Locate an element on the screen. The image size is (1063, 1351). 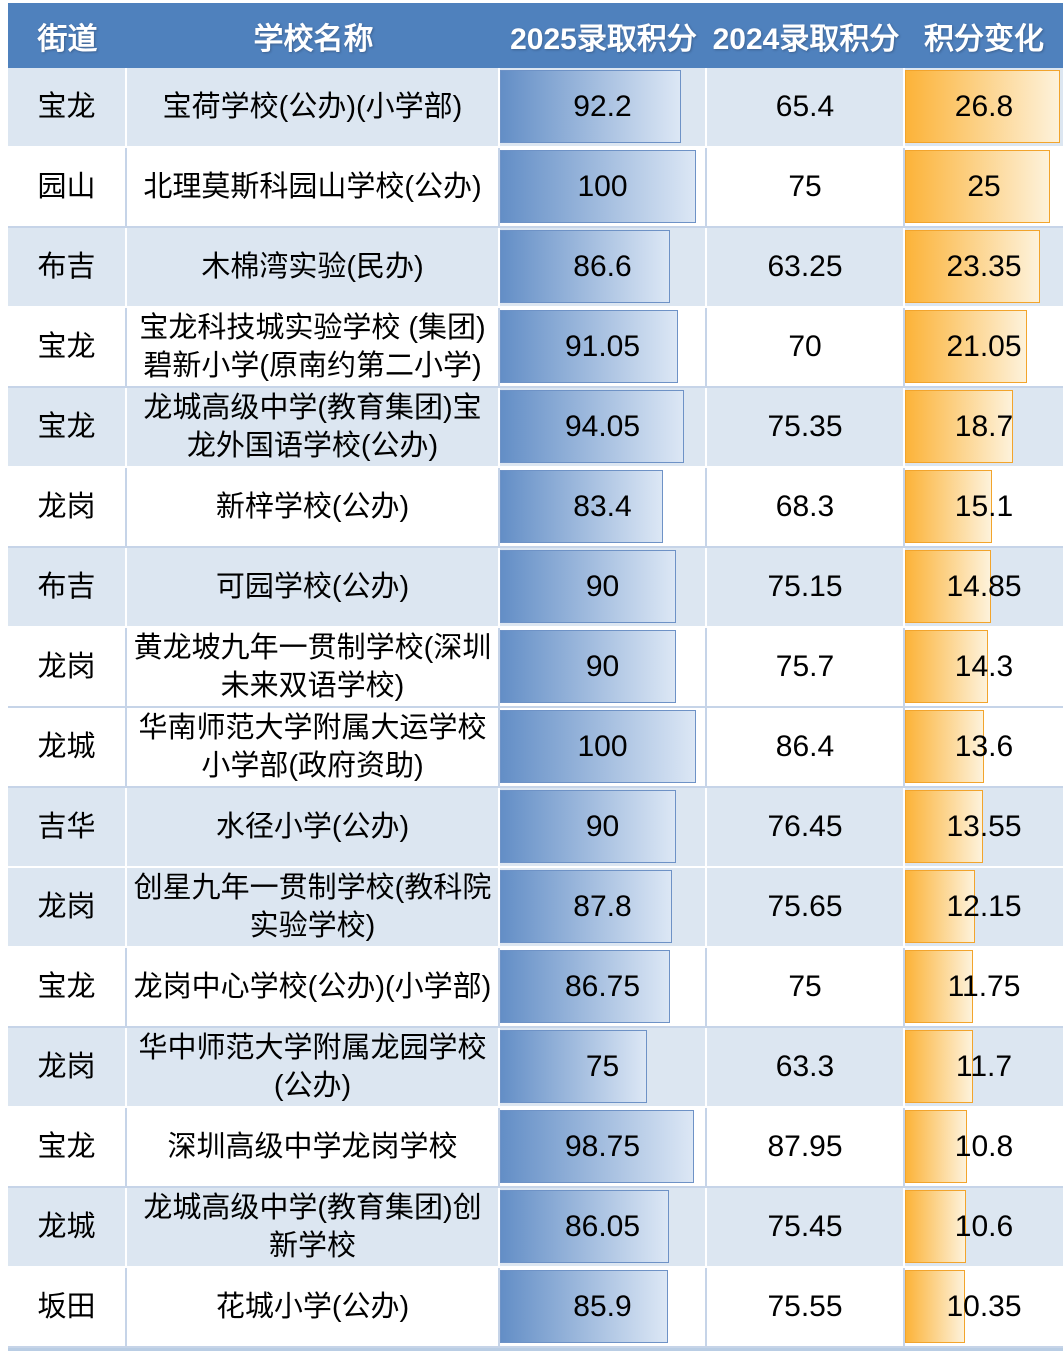
score-change-cell: 18.7 is located at coordinates (984, 427).